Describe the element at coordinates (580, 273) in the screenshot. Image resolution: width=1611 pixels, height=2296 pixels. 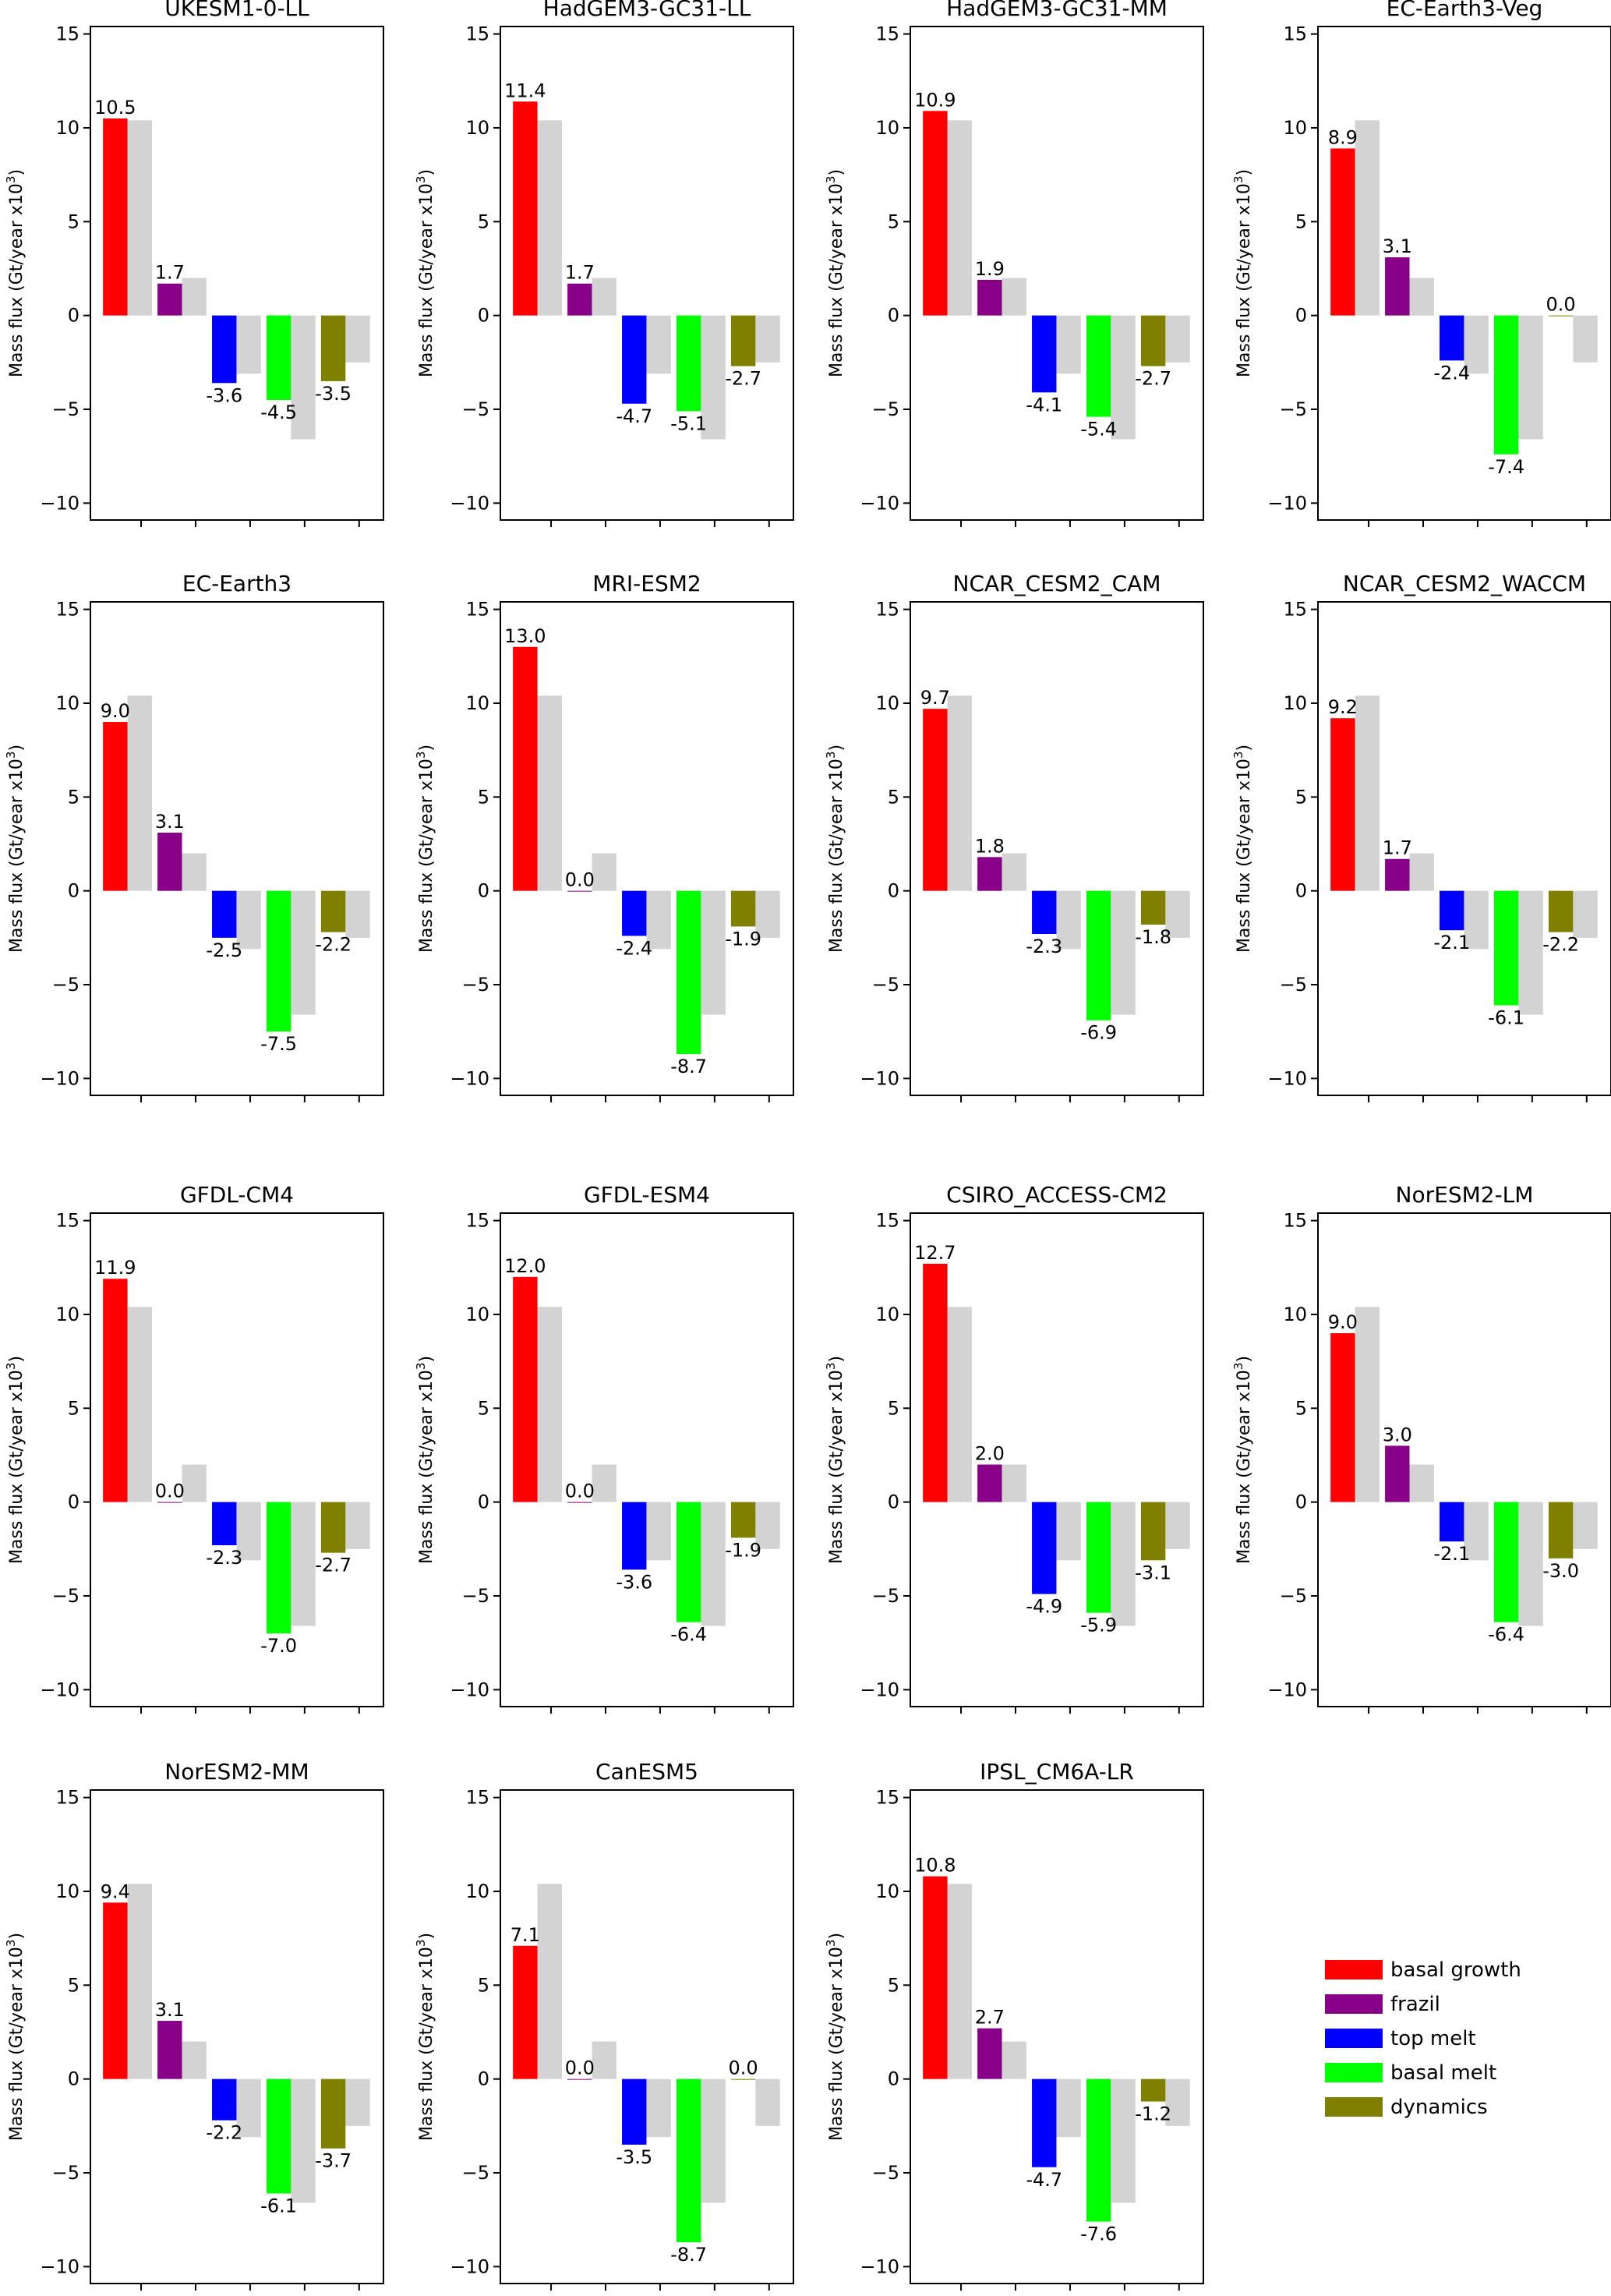
I see `bar-value-label: 1.7` at that location.